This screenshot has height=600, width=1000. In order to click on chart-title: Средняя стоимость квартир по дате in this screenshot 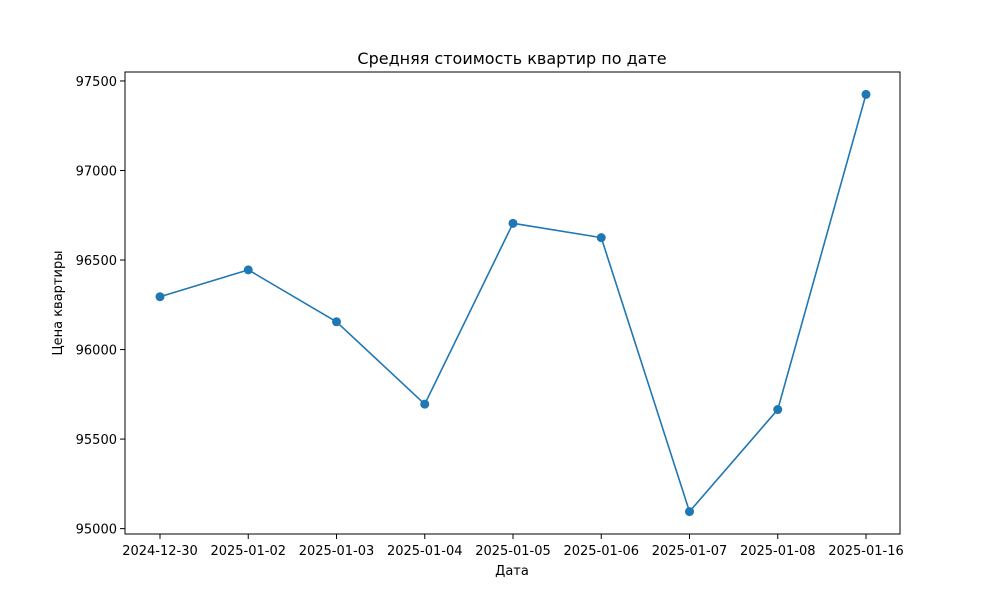, I will do `click(511, 58)`.